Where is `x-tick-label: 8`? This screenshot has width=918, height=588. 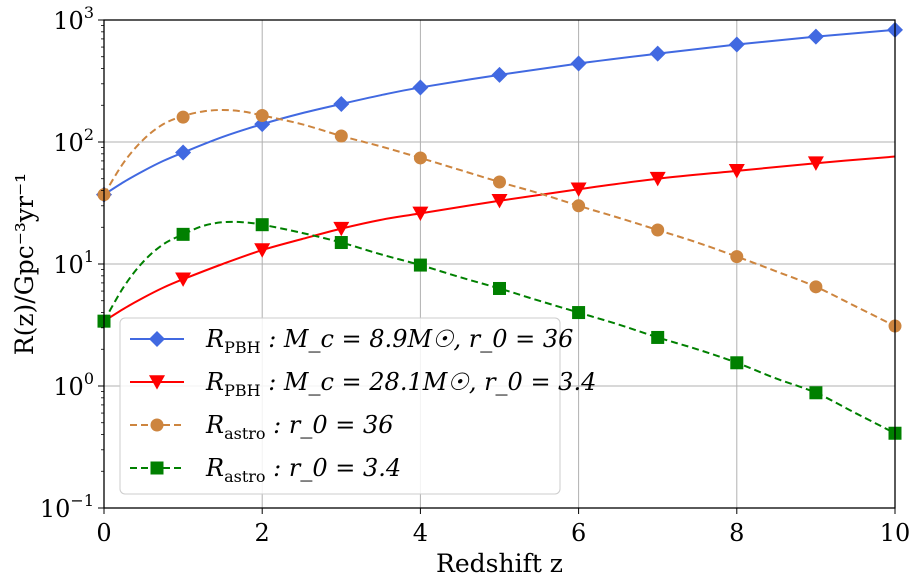 x-tick-label: 8 is located at coordinates (736, 533).